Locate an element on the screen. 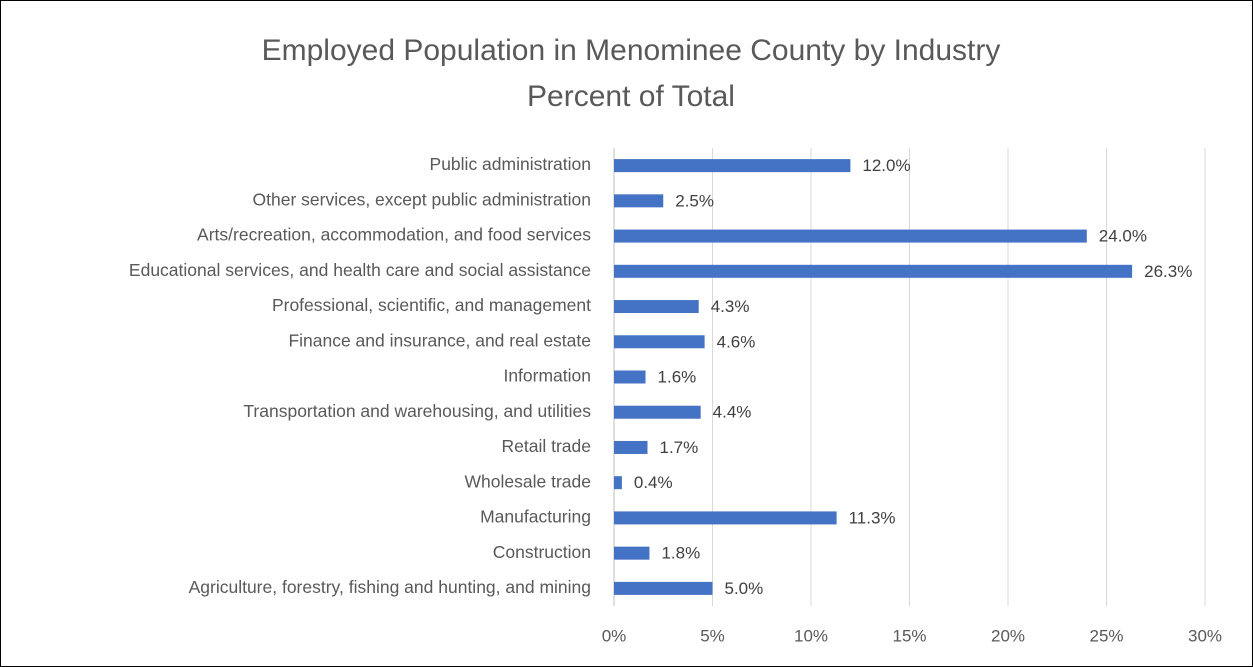  data-label: 4.3% is located at coordinates (730, 306).